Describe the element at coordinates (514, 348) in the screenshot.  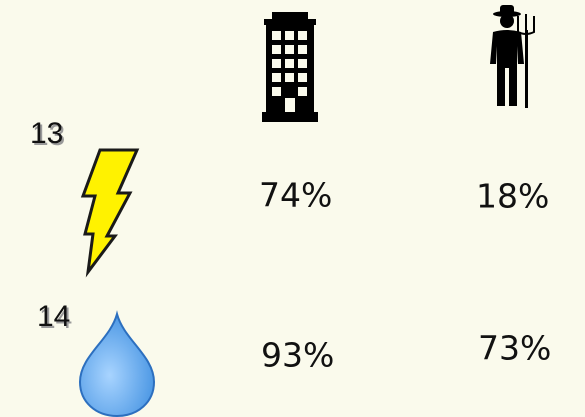
I see `percentage: 73%` at that location.